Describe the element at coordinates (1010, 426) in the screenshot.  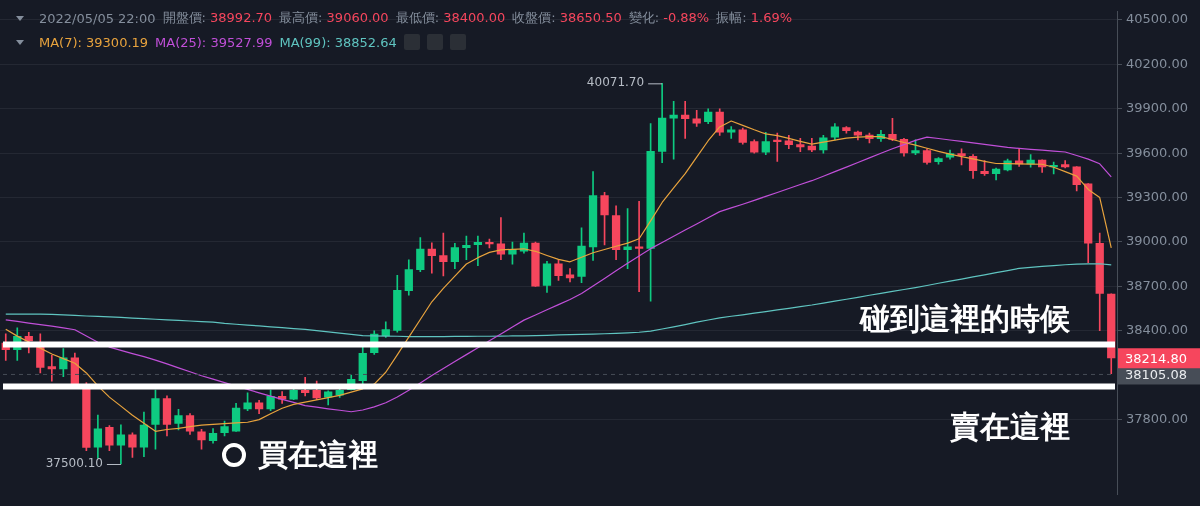
I see `annotation: 賣在這裡` at that location.